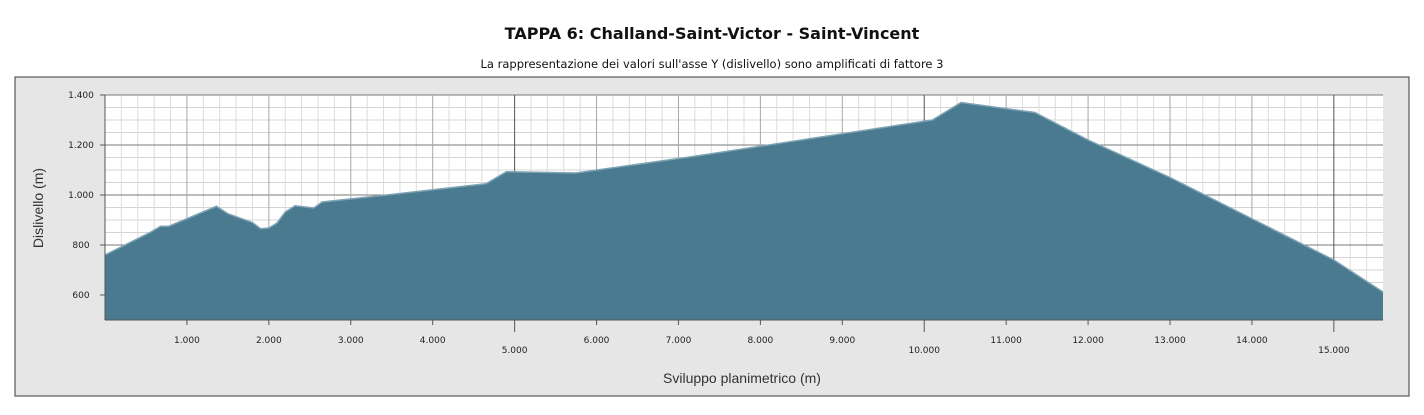 This screenshot has height=415, width=1424. What do you see at coordinates (351, 341) in the screenshot?
I see `x-tick-label: 3.000` at bounding box center [351, 341].